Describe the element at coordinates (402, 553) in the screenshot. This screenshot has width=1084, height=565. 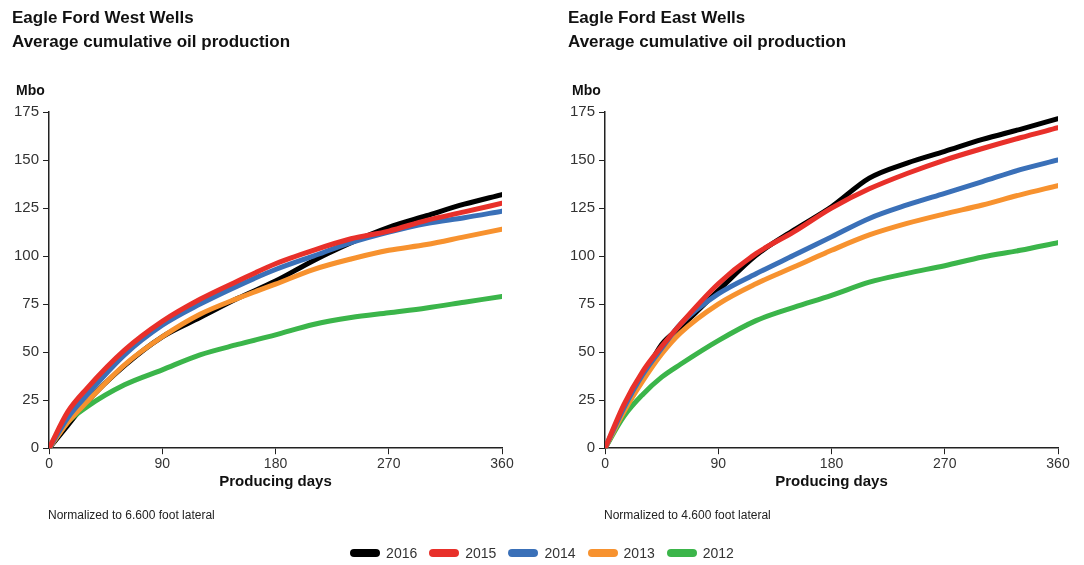
I see `legend-label: 2016` at that location.